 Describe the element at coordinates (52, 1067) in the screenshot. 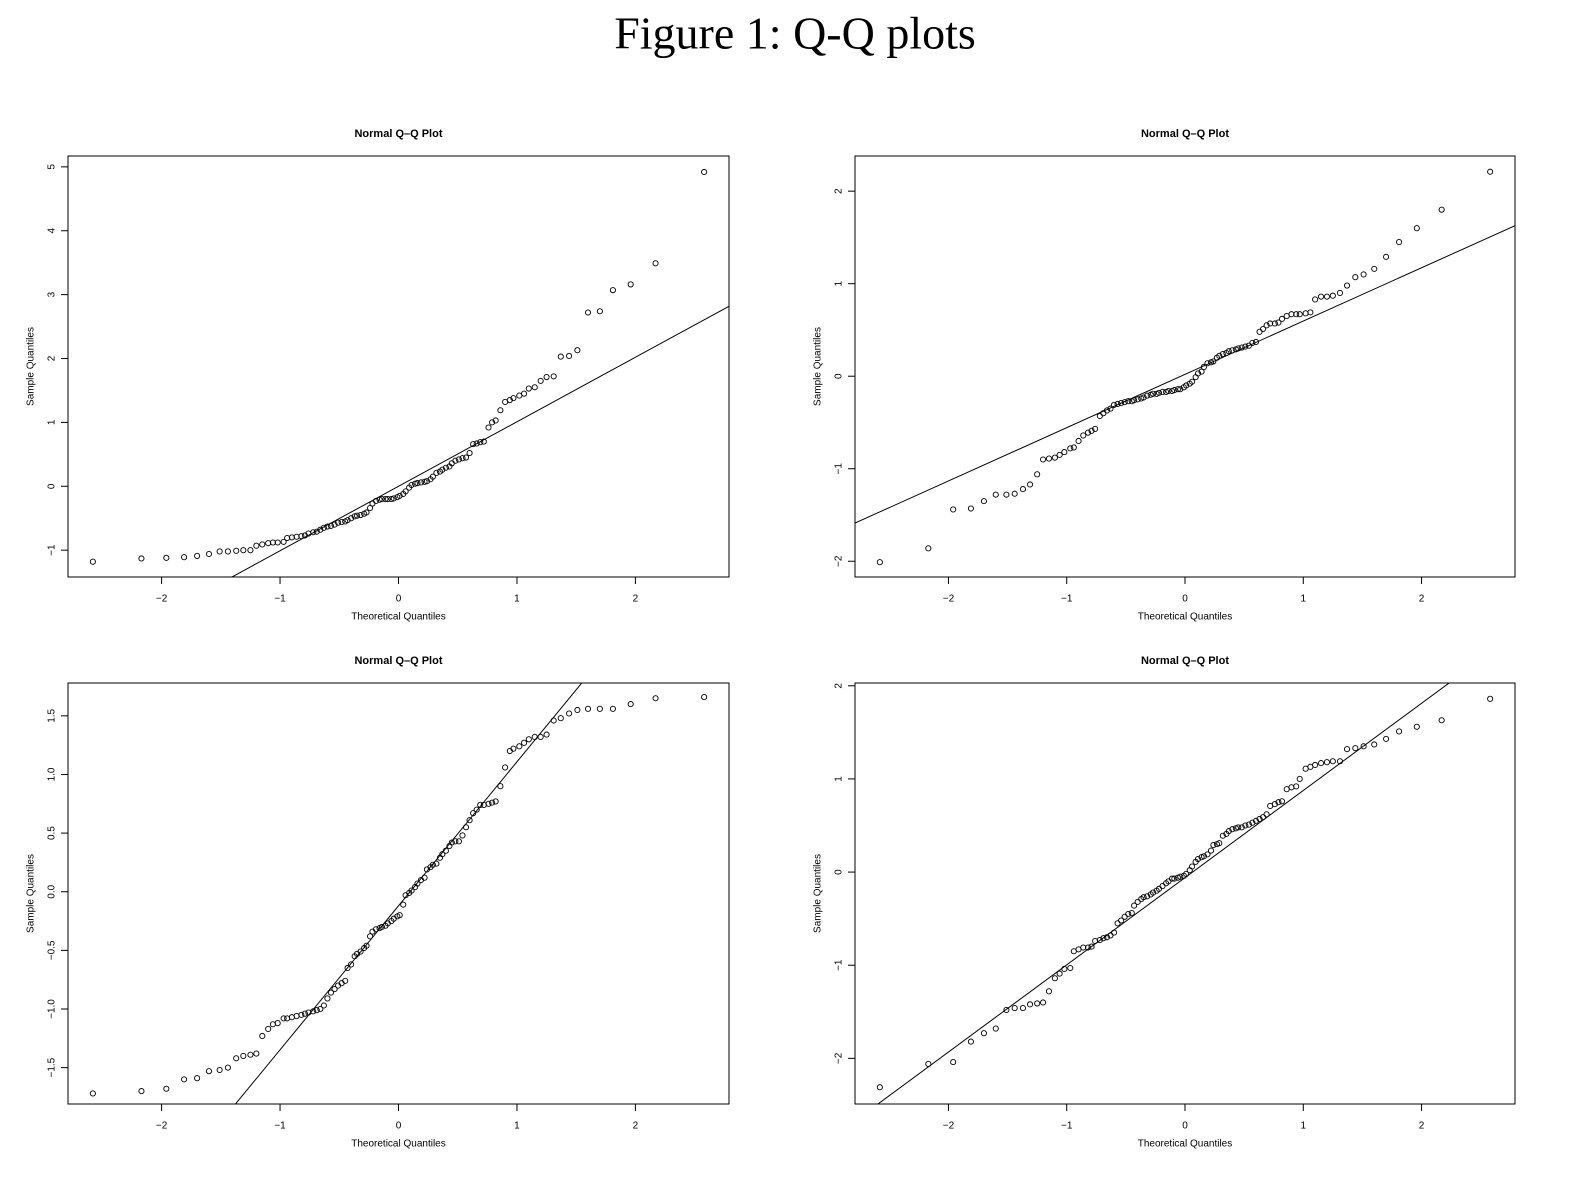

I see `y-tick-label: −1.5` at that location.